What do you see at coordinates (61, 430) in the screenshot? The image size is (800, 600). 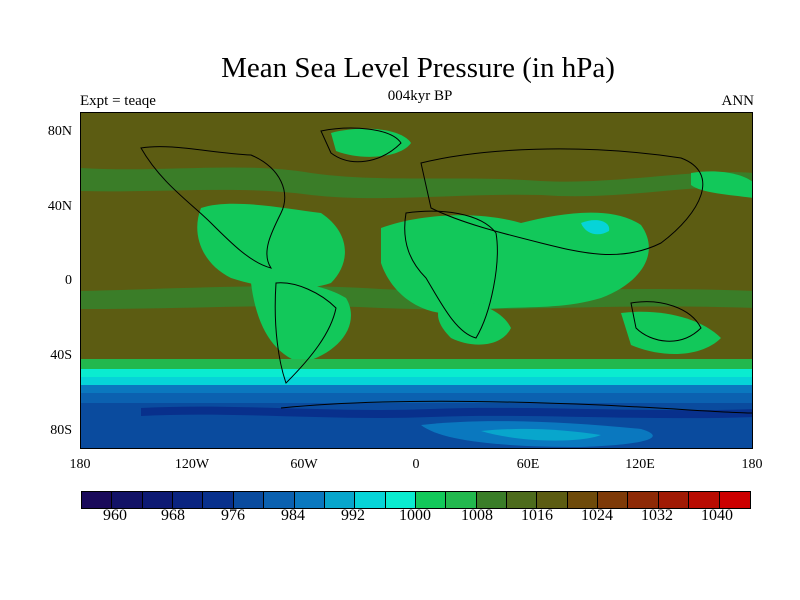 I see `lat-tick-80s: 80S` at bounding box center [61, 430].